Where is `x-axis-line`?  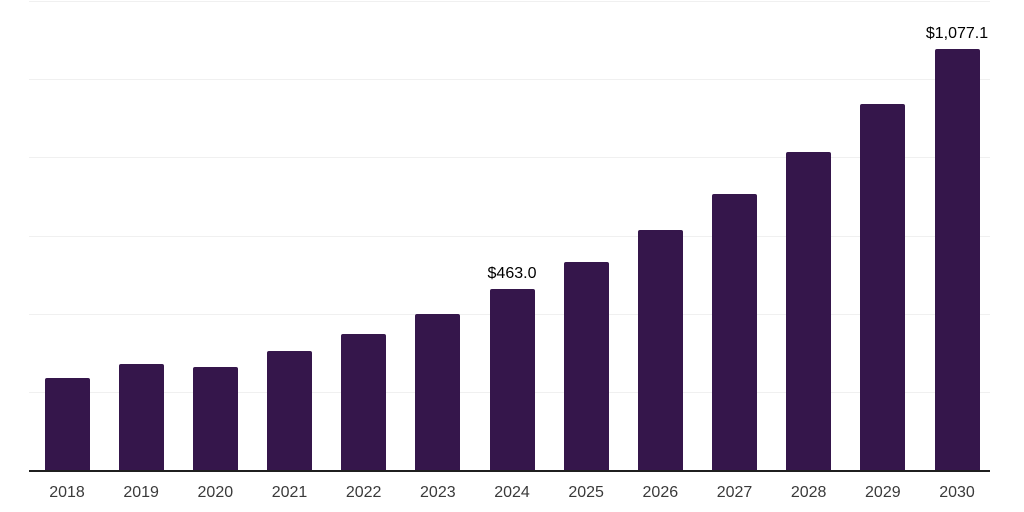 x-axis-line is located at coordinates (509, 471).